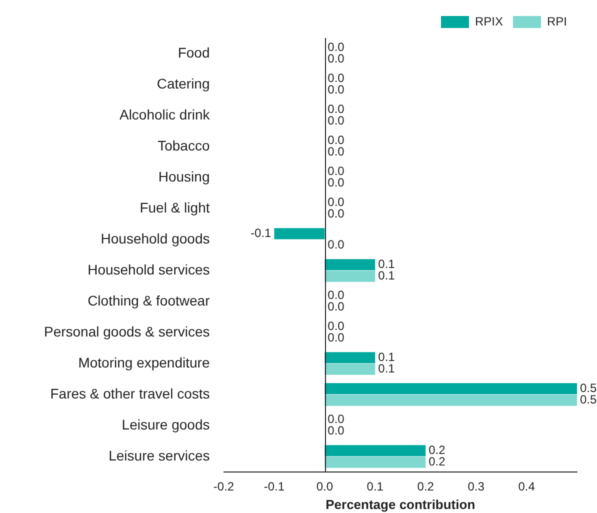 The height and width of the screenshot is (513, 597). I want to click on x-tick-label: 0.1, so click(375, 487).